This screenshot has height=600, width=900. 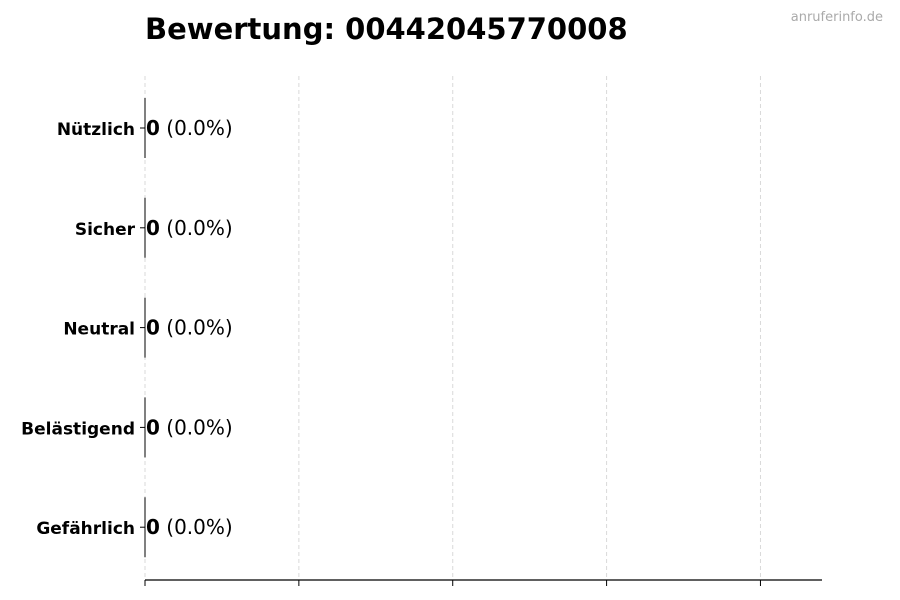 I want to click on y-tick-label: Sicher, so click(x=105, y=230).